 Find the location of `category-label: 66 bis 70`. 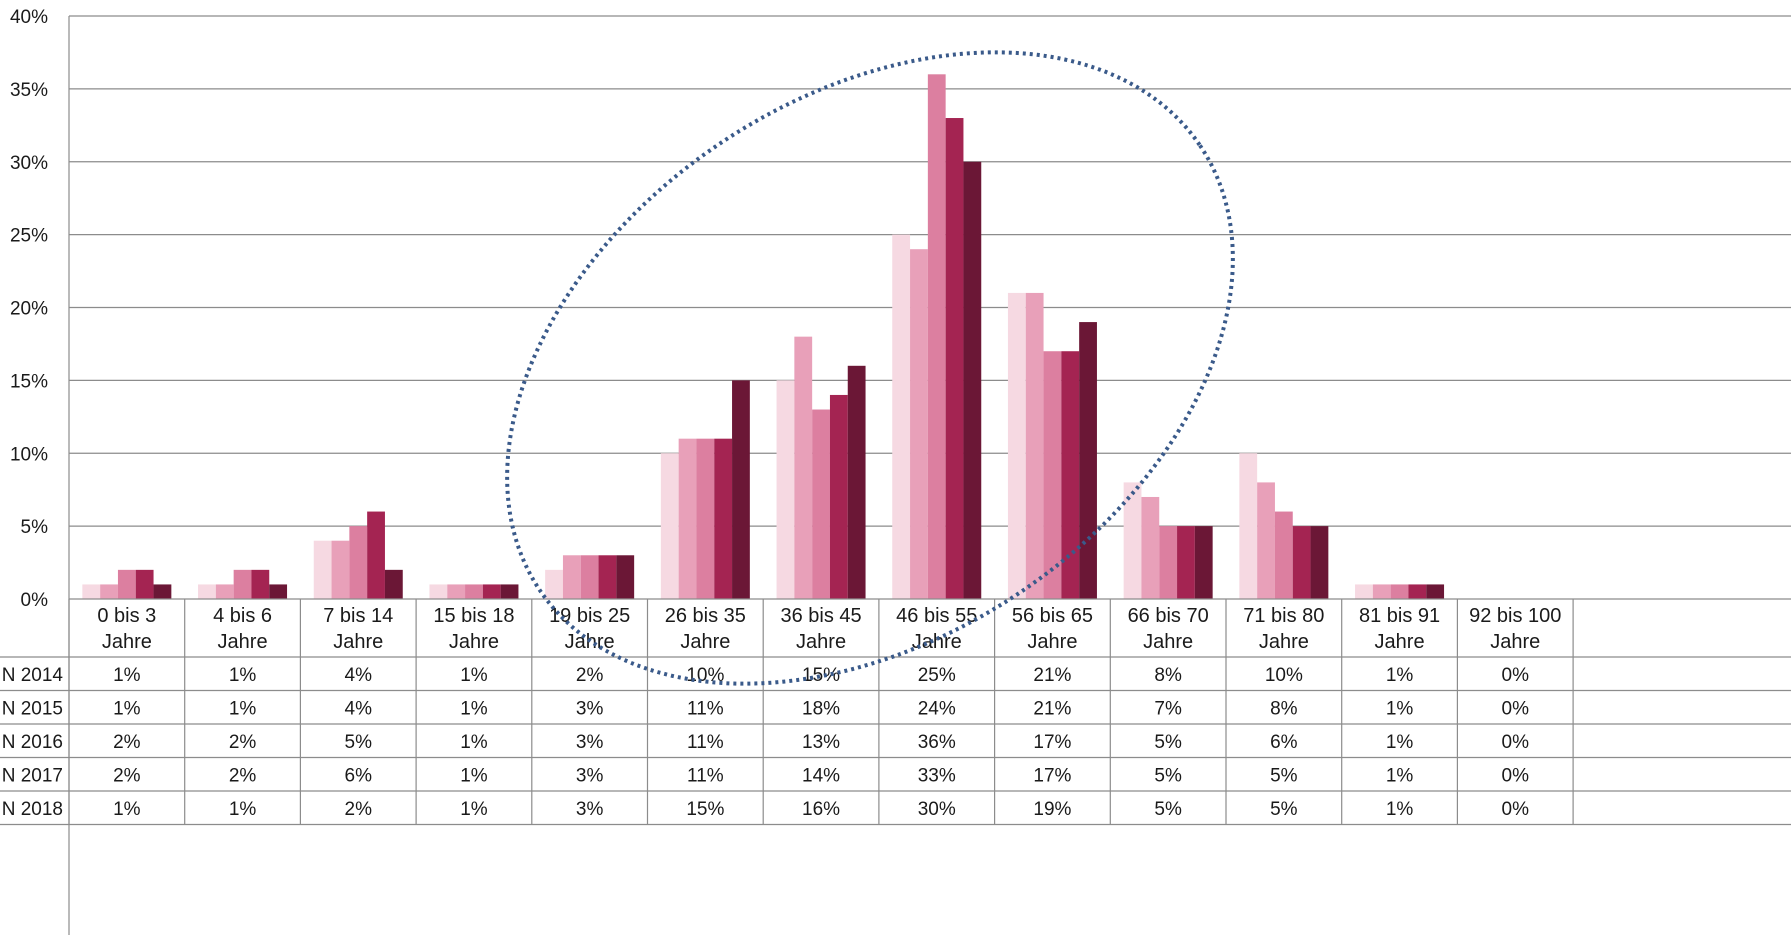

category-label: 66 bis 70 is located at coordinates (1168, 616).